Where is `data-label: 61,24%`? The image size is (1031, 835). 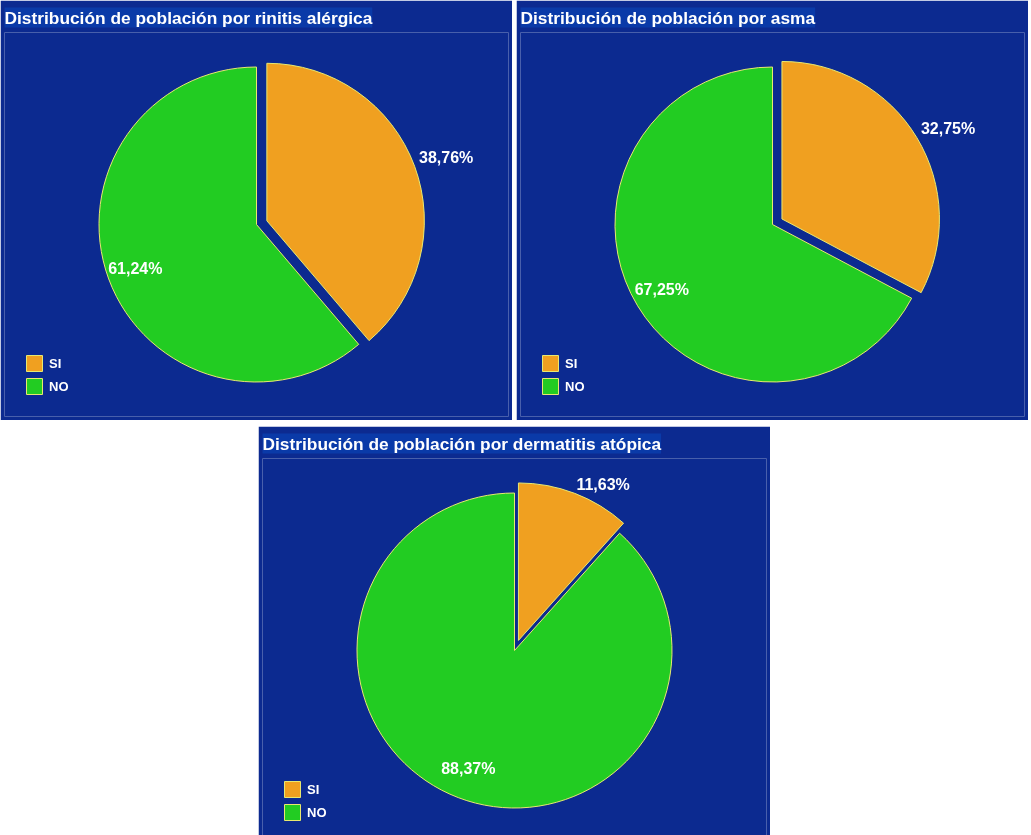 data-label: 61,24% is located at coordinates (135, 268).